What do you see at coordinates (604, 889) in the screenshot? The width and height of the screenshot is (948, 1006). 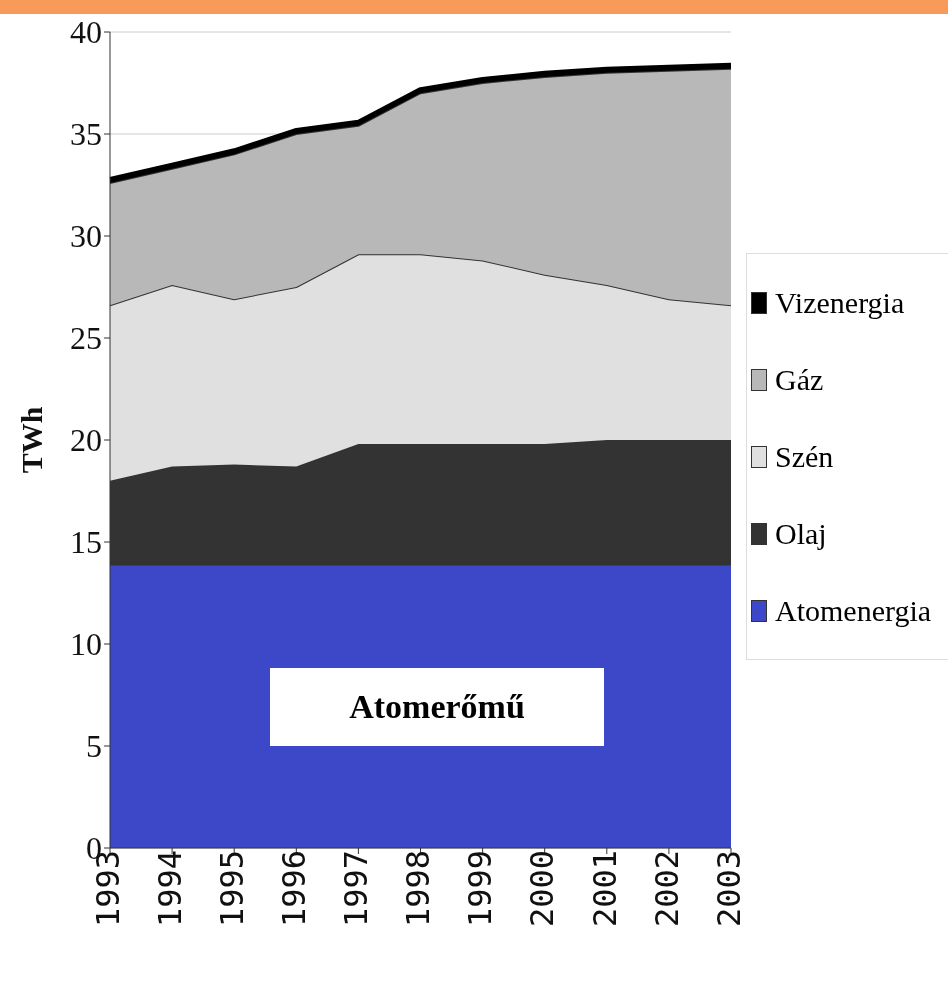 I see `x-tick-label: 2001` at bounding box center [604, 889].